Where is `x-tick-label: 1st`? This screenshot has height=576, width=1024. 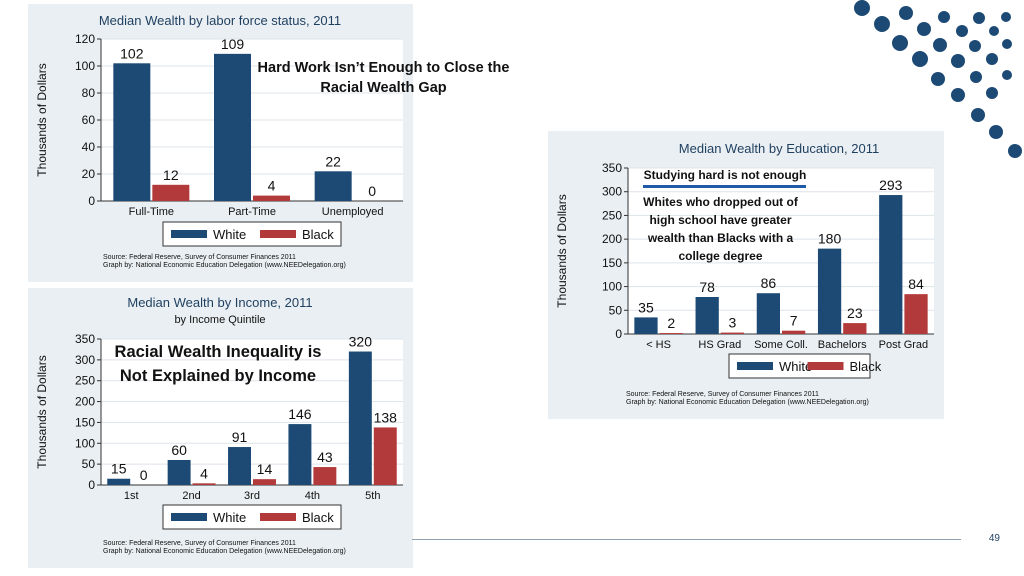 x-tick-label: 1st is located at coordinates (131, 496).